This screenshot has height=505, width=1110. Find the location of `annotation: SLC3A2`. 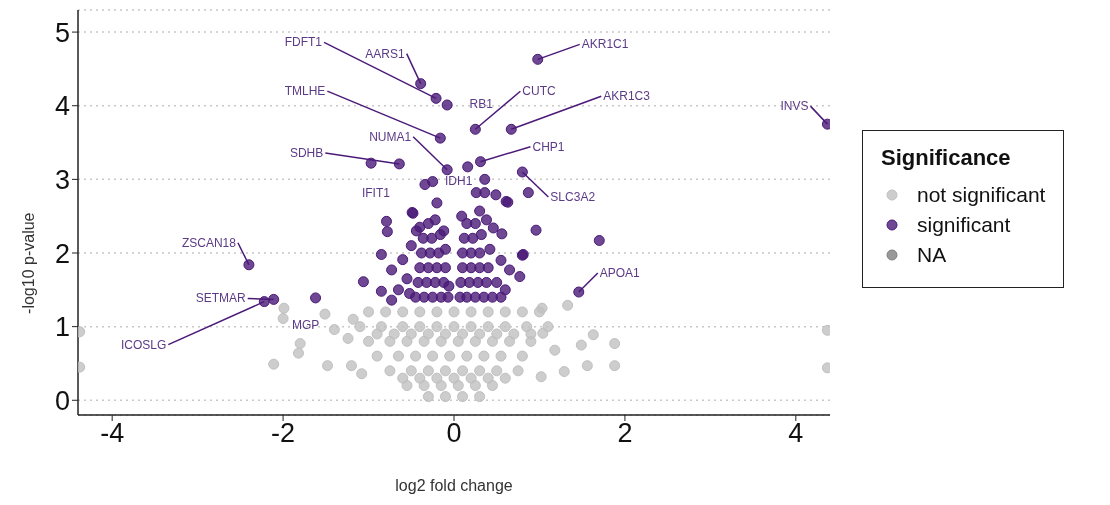

annotation: SLC3A2 is located at coordinates (573, 197).